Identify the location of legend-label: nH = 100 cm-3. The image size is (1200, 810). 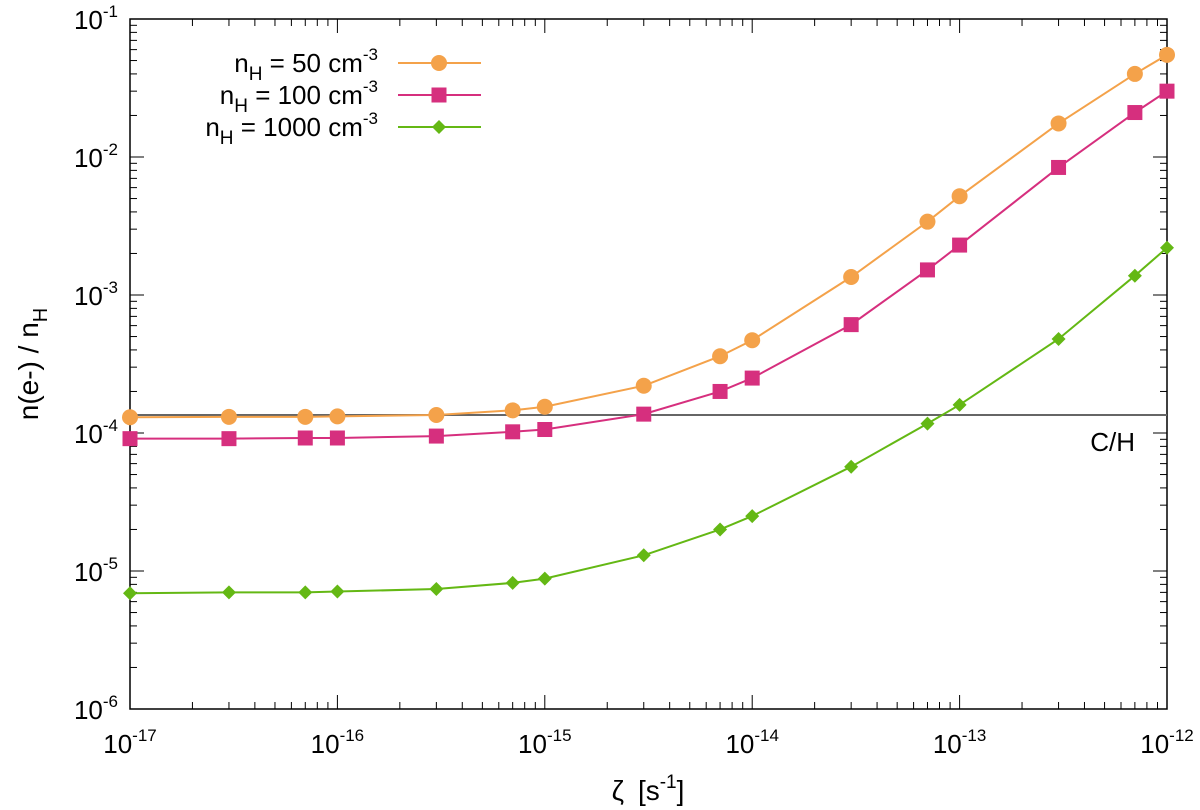
(299, 97).